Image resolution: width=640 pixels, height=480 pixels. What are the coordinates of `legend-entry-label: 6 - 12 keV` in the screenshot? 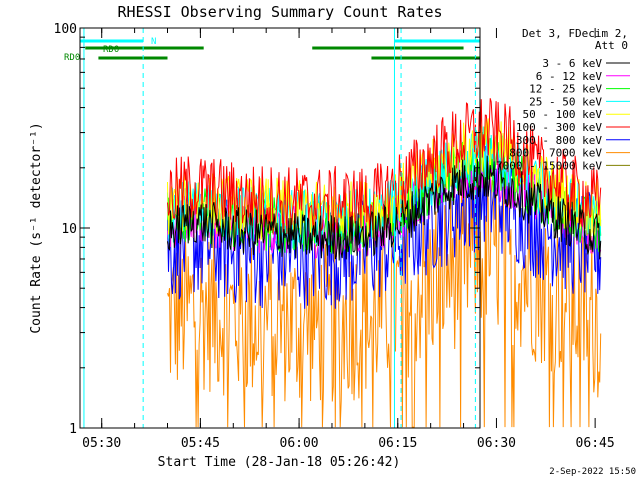 It's located at (569, 76).